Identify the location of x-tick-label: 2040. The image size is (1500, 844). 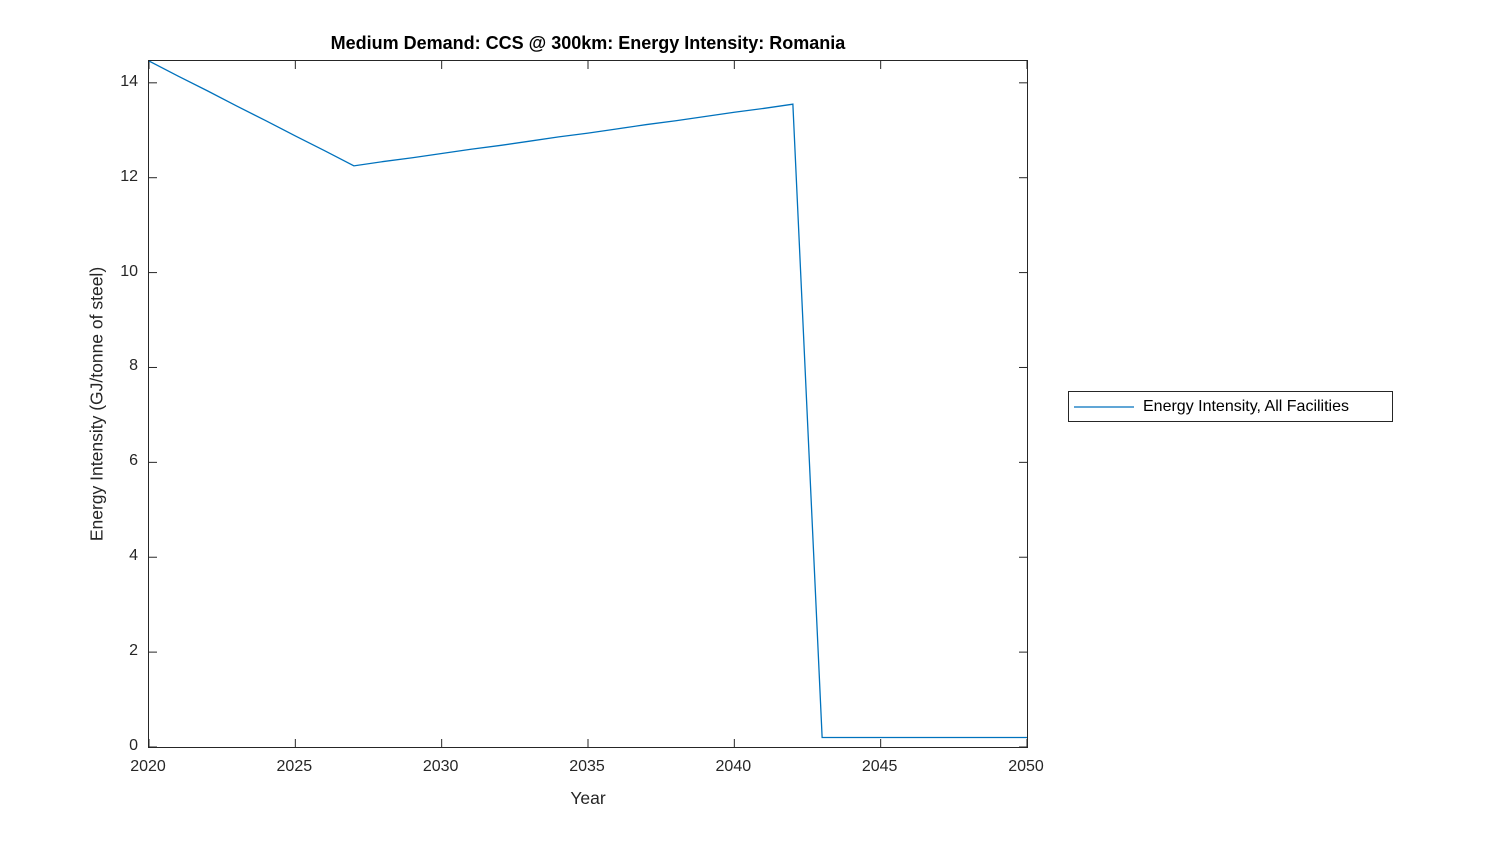
(733, 766).